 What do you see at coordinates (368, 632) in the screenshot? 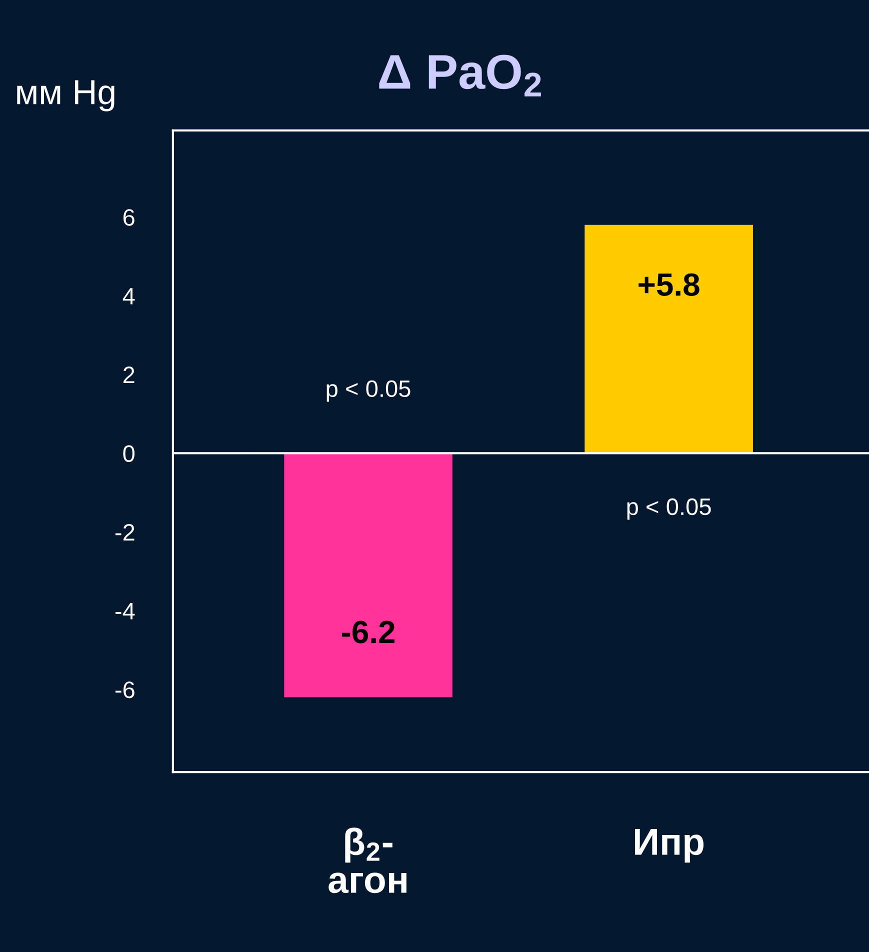
I see `data-label: -6.2` at bounding box center [368, 632].